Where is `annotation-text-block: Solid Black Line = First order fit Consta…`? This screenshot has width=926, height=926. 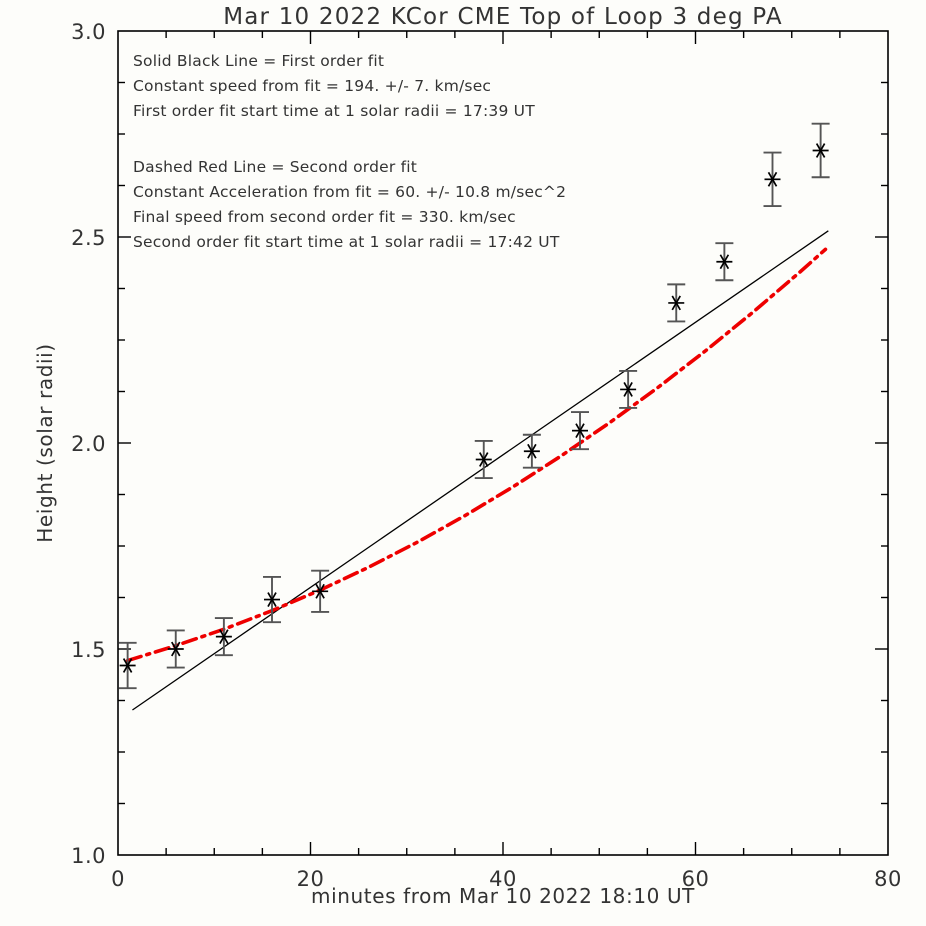 annotation-text-block: Solid Black Line = First order fit Consta… is located at coordinates (349, 151).